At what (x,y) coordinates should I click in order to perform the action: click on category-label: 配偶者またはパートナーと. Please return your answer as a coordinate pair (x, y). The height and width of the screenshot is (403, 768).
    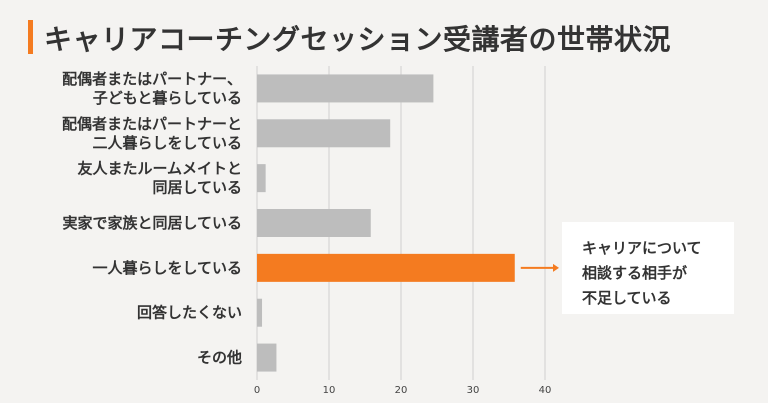
    Looking at the image, I should click on (152, 124).